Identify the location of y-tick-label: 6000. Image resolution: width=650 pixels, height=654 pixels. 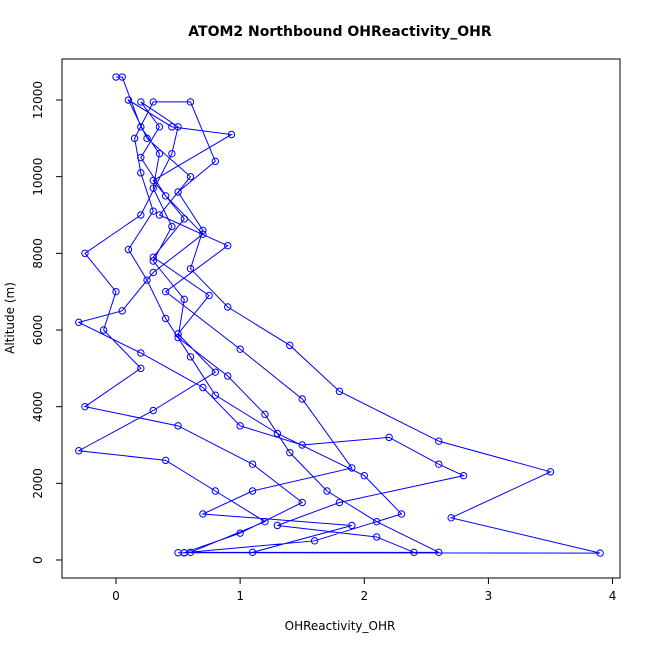
(38, 330).